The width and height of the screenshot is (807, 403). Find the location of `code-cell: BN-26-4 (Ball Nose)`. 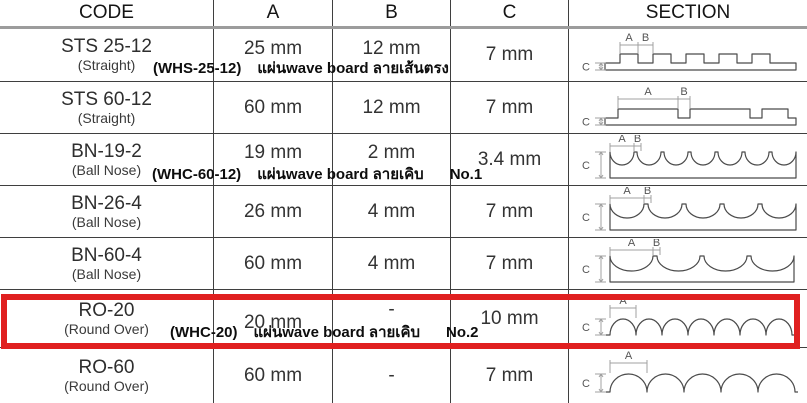

code-cell: BN-26-4 (Ball Nose) is located at coordinates (107, 211).